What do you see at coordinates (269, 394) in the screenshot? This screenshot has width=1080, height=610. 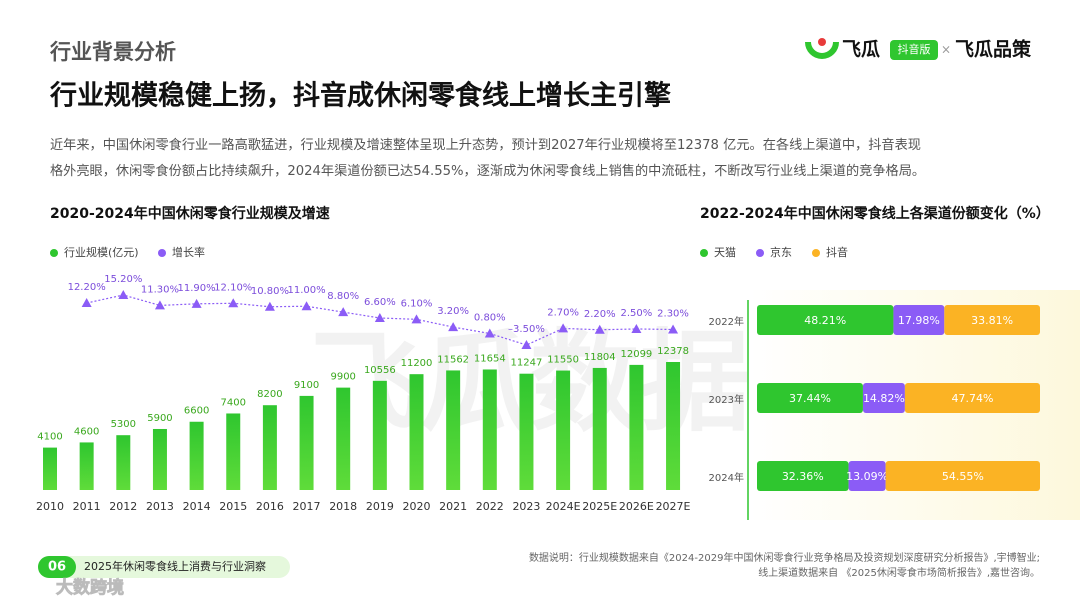 I see `bar-label: 8200` at bounding box center [269, 394].